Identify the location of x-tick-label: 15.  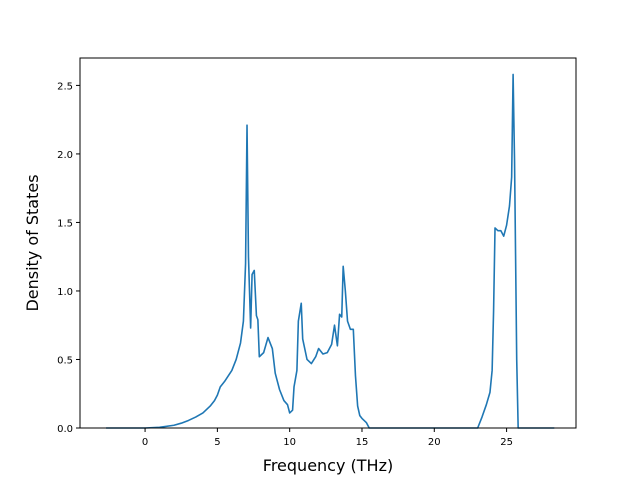
(362, 442).